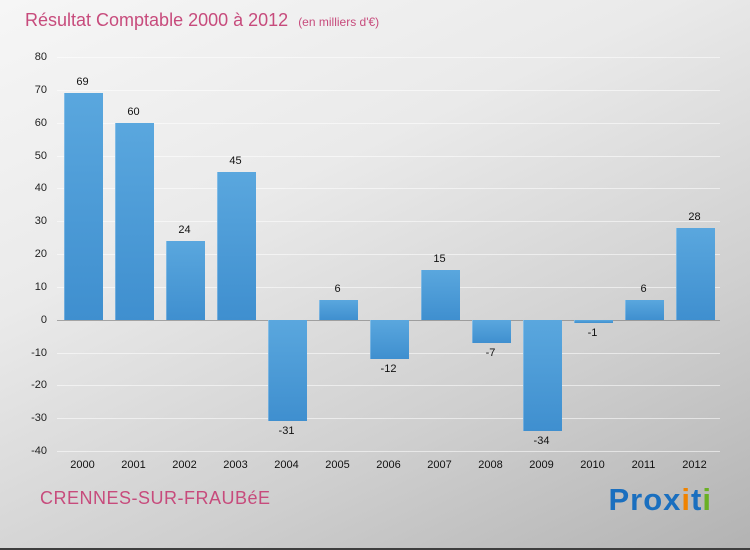 The image size is (750, 550). Describe the element at coordinates (388, 369) in the screenshot. I see `bar-value-label: -12` at that location.